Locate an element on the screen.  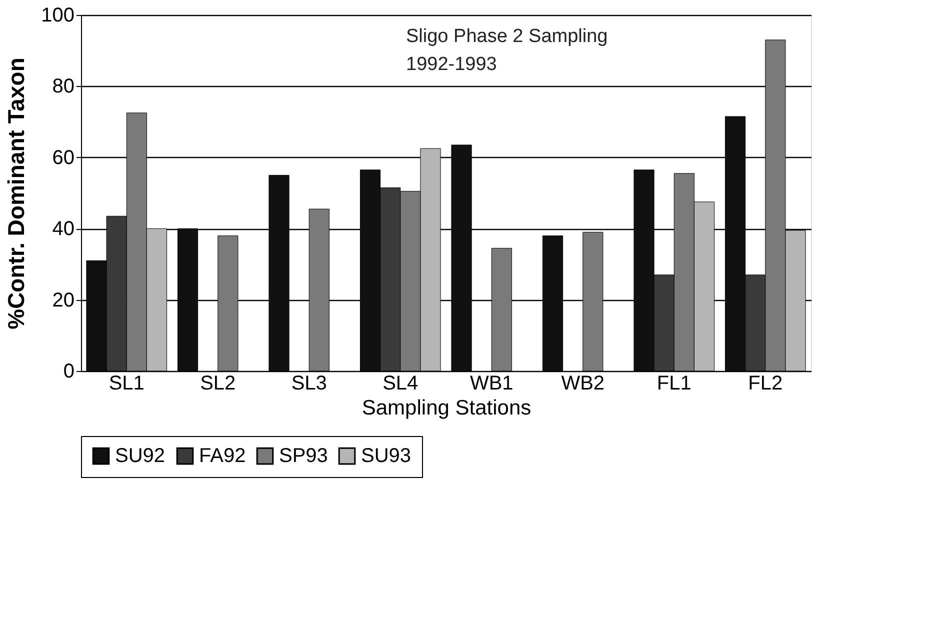
y-tick-label: 60 is located at coordinates (63, 157).